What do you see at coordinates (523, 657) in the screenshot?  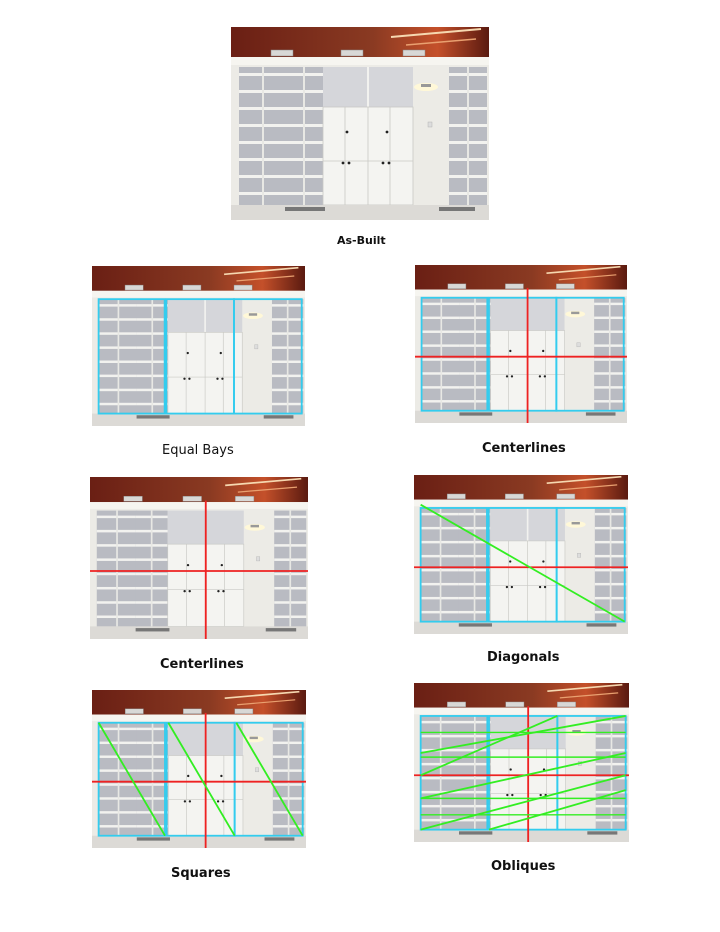 I see `diagonals-caption: Diagonals` at bounding box center [523, 657].